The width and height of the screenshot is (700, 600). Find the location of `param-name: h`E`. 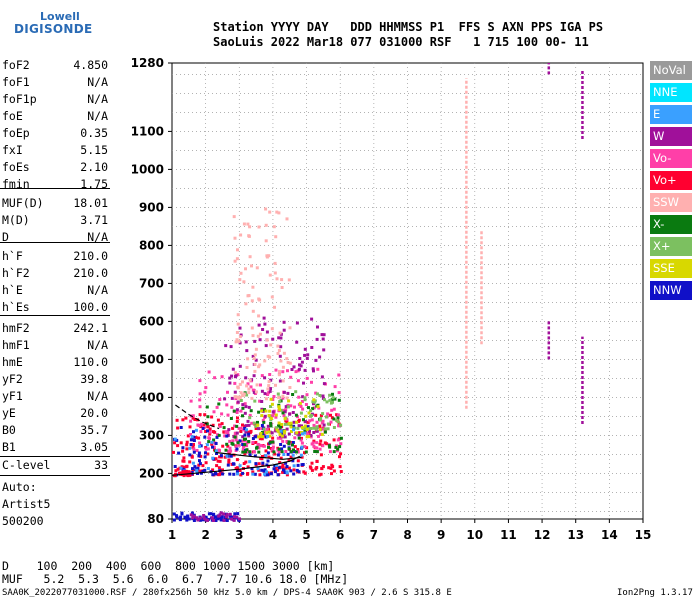

param-name: h`E is located at coordinates (12, 290).